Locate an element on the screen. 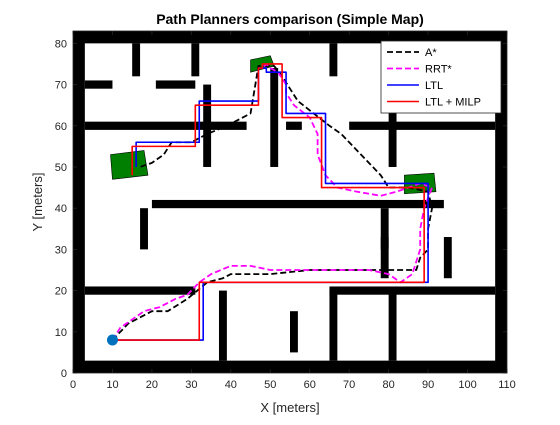 This screenshot has height=425, width=560. x-tick-label: 40 is located at coordinates (231, 385).